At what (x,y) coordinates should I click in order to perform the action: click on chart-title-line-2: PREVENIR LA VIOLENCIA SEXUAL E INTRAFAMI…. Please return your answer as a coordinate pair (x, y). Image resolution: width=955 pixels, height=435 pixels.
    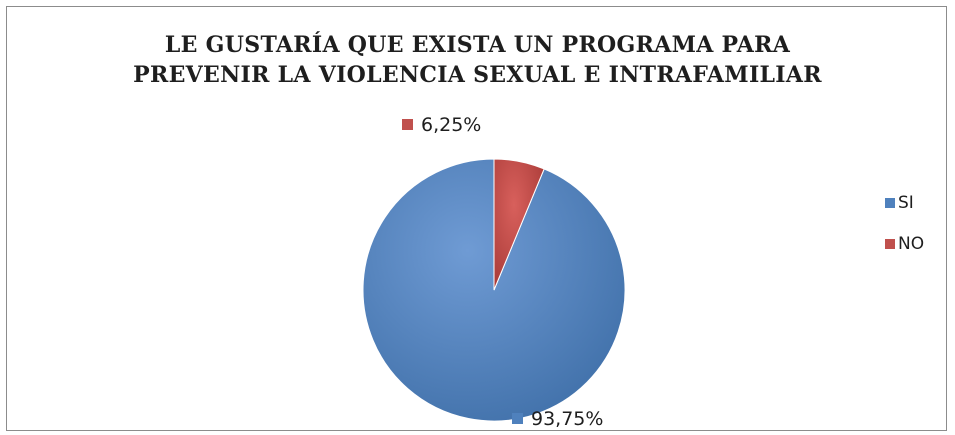
    Looking at the image, I should click on (477, 75).